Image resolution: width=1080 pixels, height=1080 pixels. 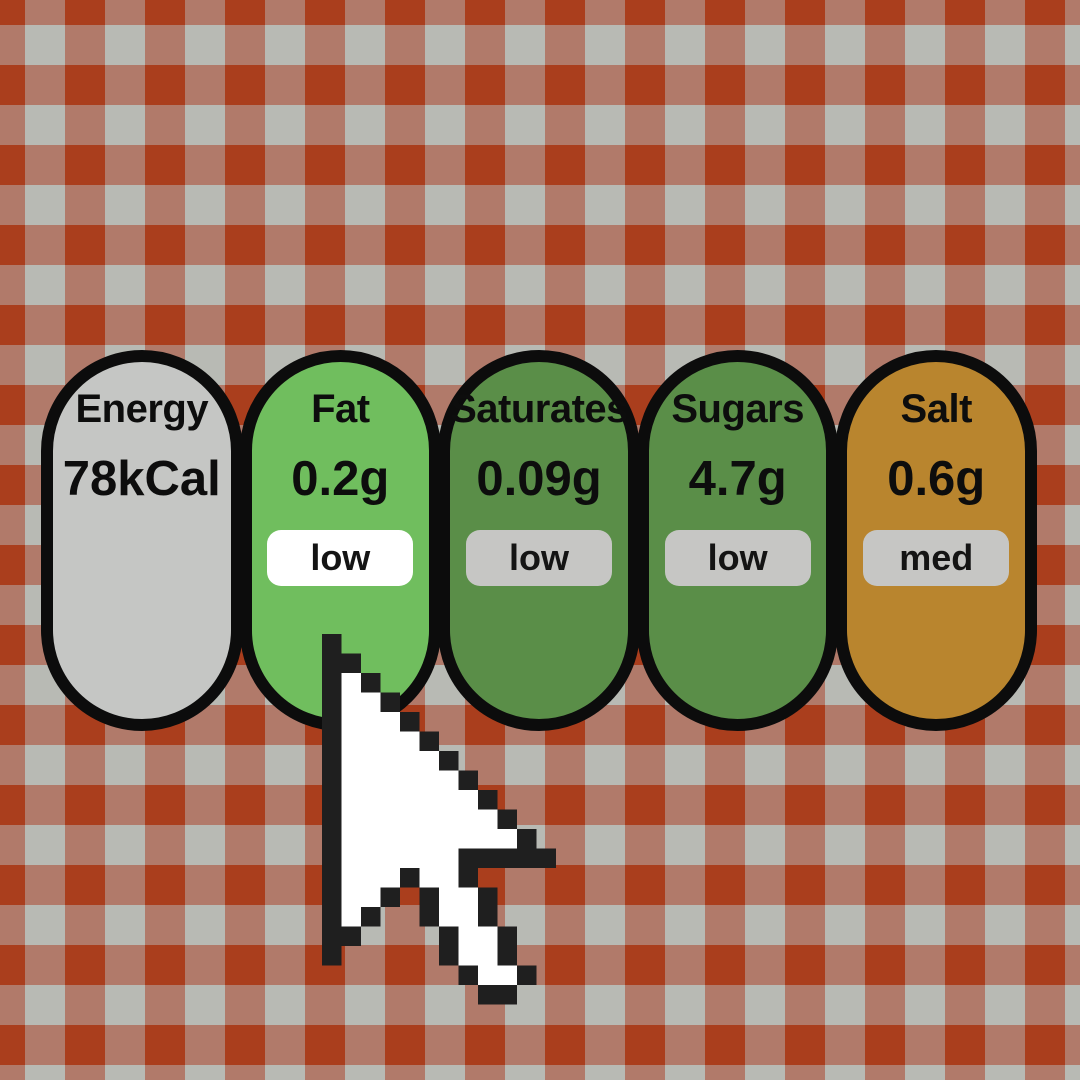 What do you see at coordinates (737, 409) in the screenshot?
I see `nutrient-name-label: Sugars` at bounding box center [737, 409].